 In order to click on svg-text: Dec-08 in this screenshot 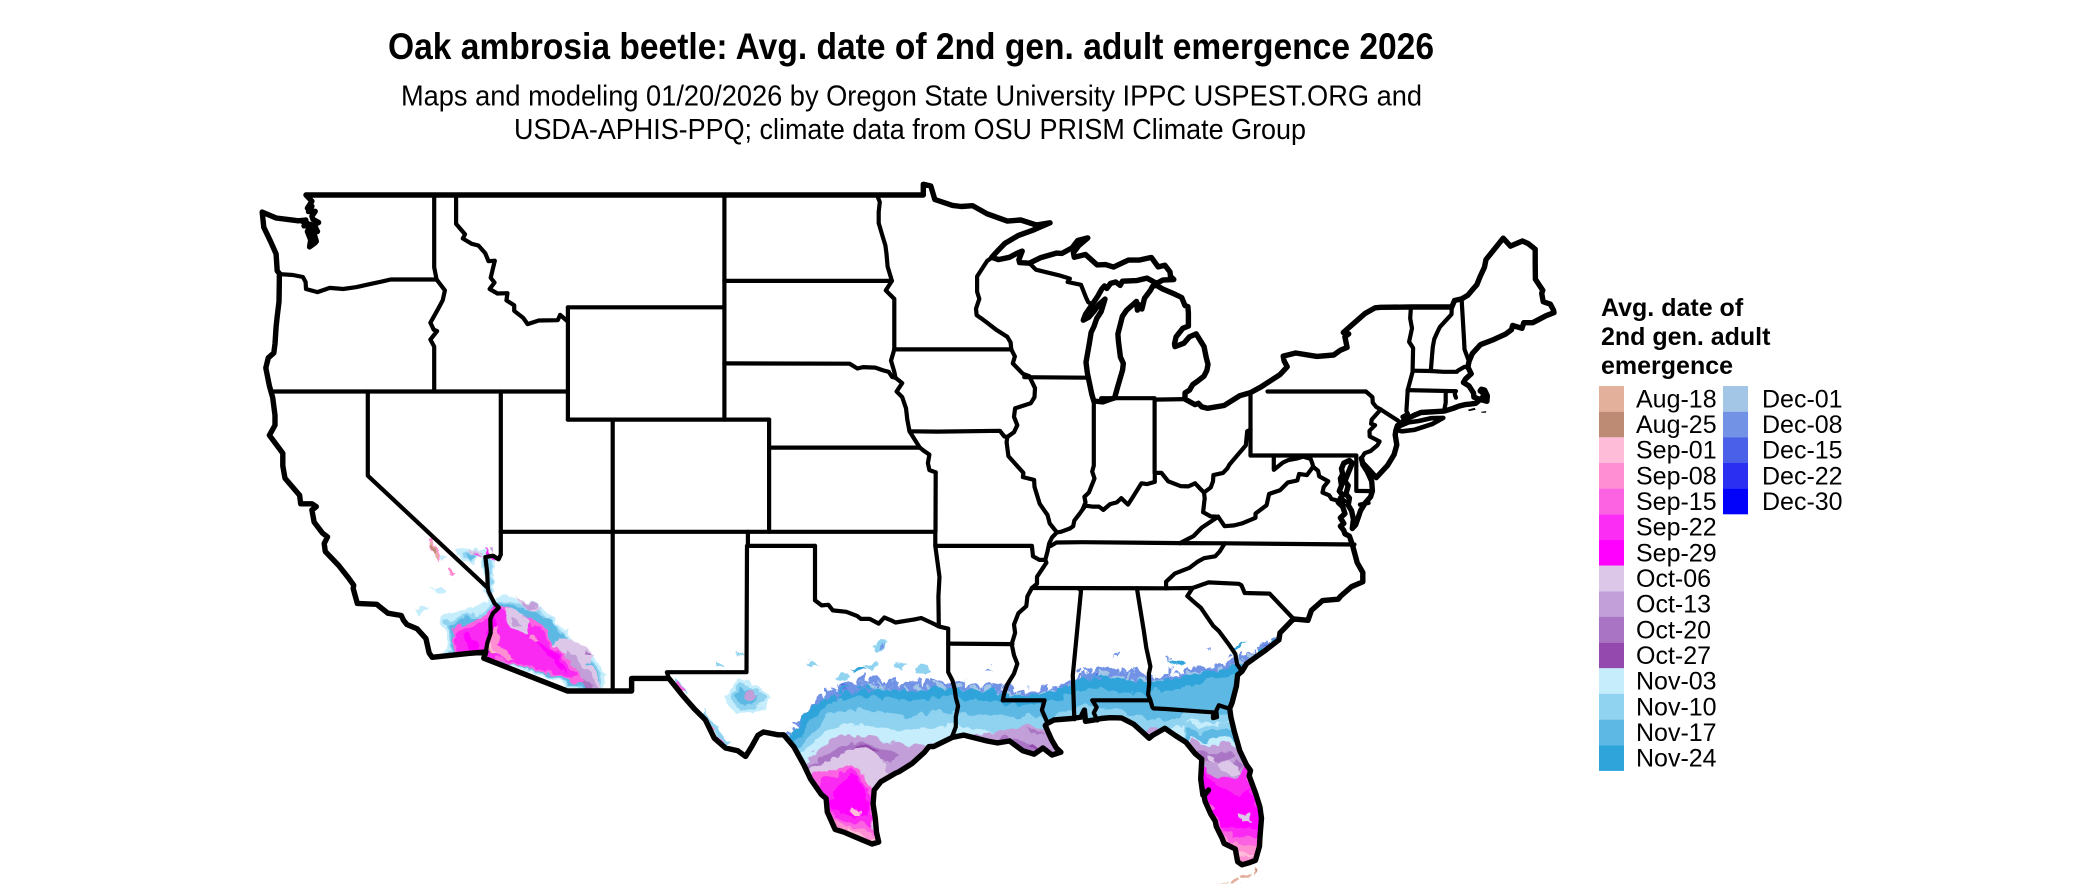, I will do `click(1802, 425)`.